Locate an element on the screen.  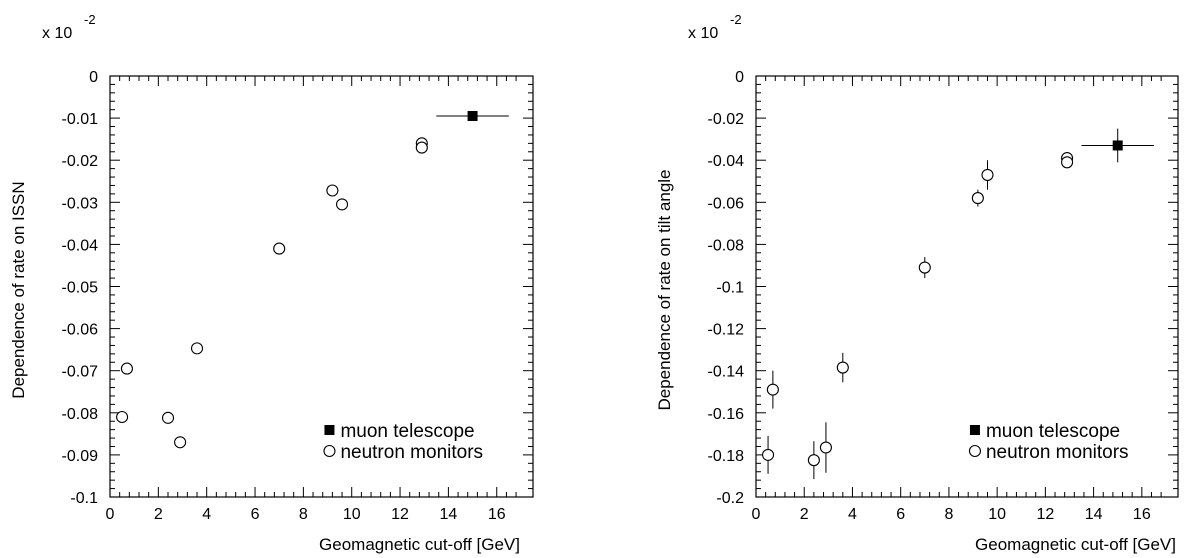
y-tick-label: -0.03 is located at coordinates (80, 203).